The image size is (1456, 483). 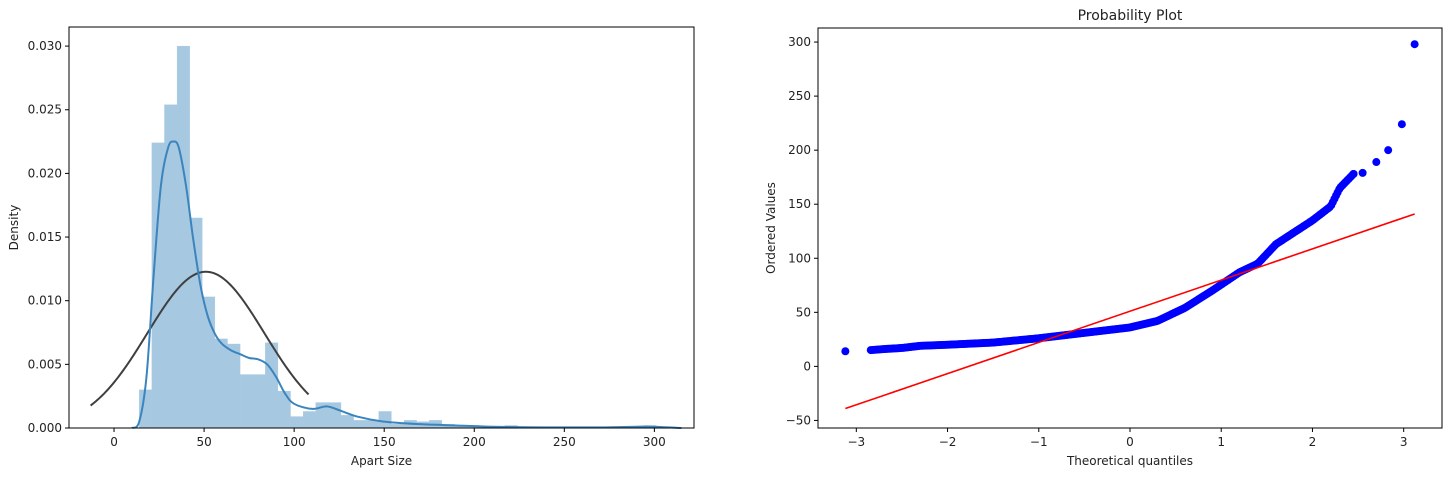 I want to click on x-tick-label: 150, so click(x=384, y=442).